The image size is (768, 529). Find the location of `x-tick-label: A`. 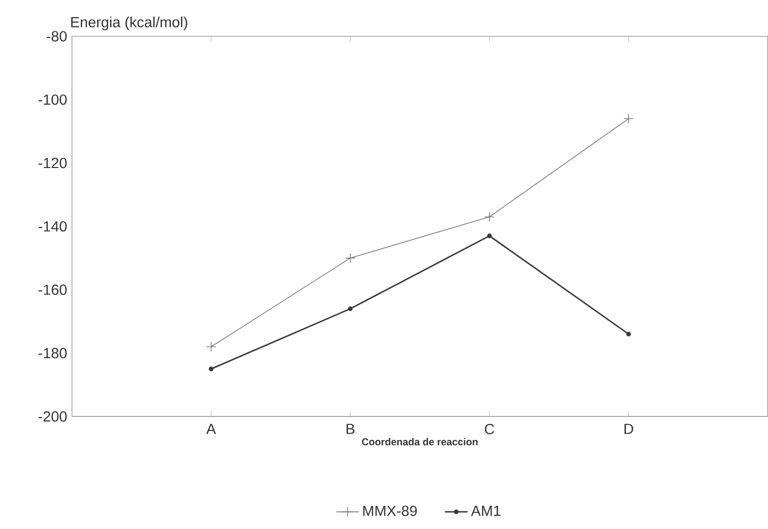

x-tick-label: A is located at coordinates (211, 429).